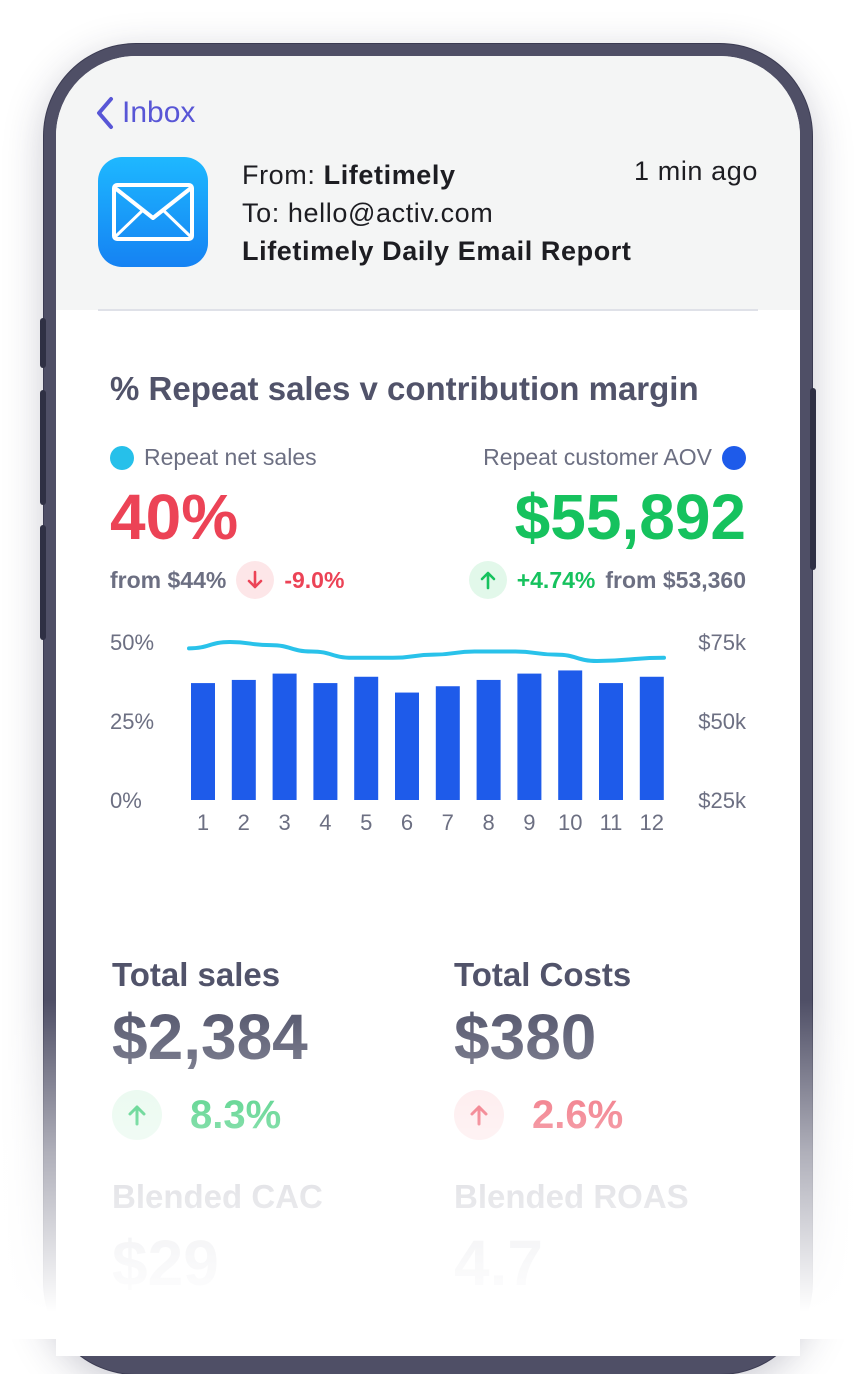  What do you see at coordinates (597, 457) in the screenshot?
I see `legend-label-right: Repeat customer AOV` at bounding box center [597, 457].